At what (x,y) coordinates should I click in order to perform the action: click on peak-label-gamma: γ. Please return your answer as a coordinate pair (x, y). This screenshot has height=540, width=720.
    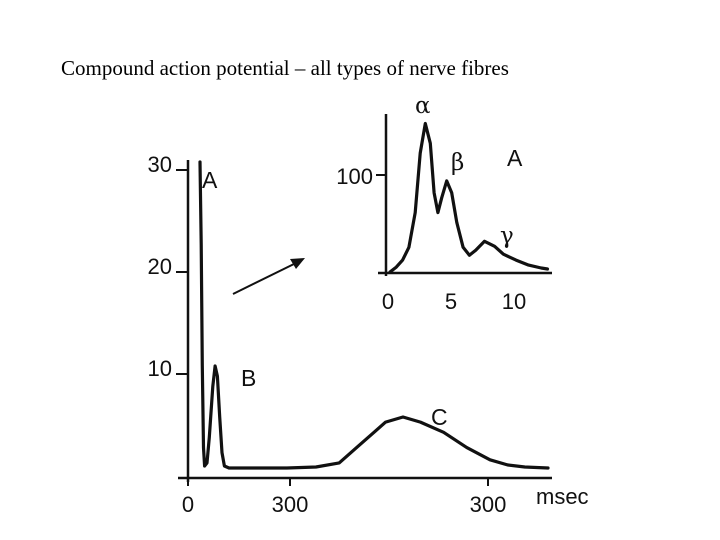
    Looking at the image, I should click on (507, 236).